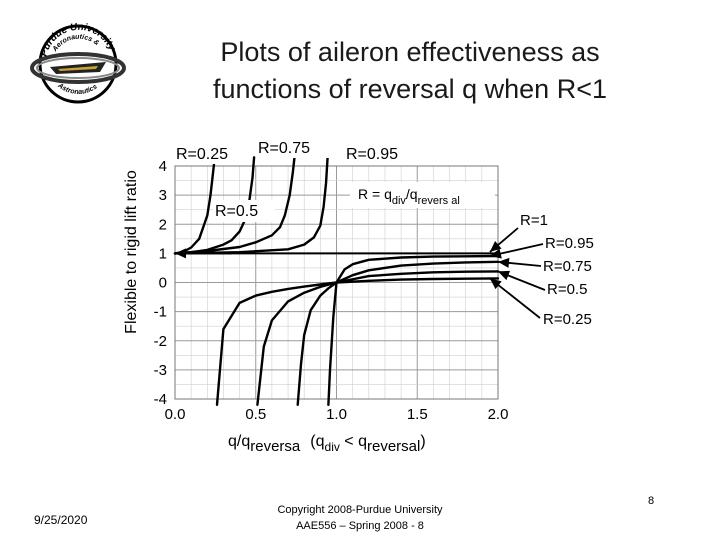 The height and width of the screenshot is (540, 720). I want to click on series-line-r075, so click(234, 205).